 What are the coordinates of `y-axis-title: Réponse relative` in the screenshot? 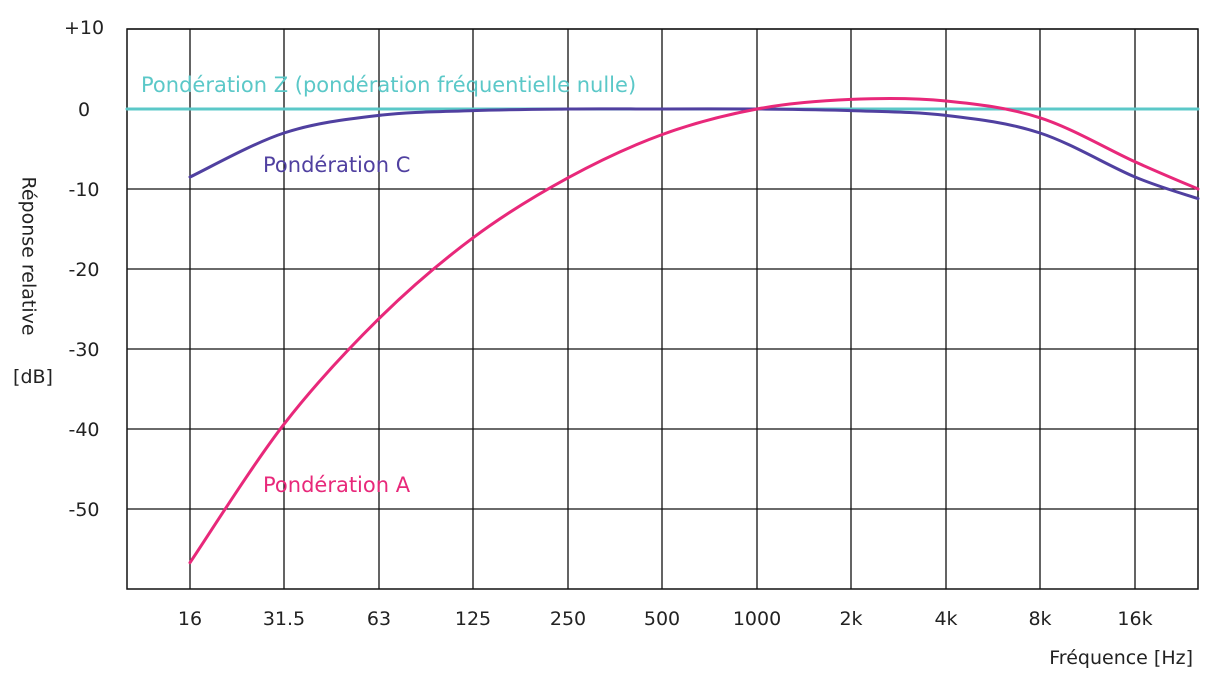 It's located at (29, 255).